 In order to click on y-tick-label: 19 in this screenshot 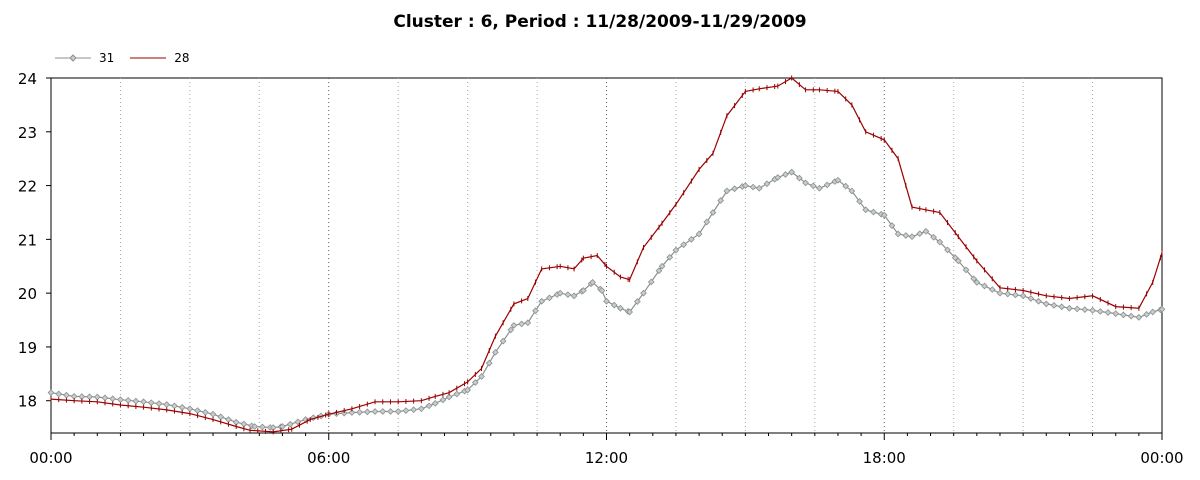, I will do `click(27, 348)`.